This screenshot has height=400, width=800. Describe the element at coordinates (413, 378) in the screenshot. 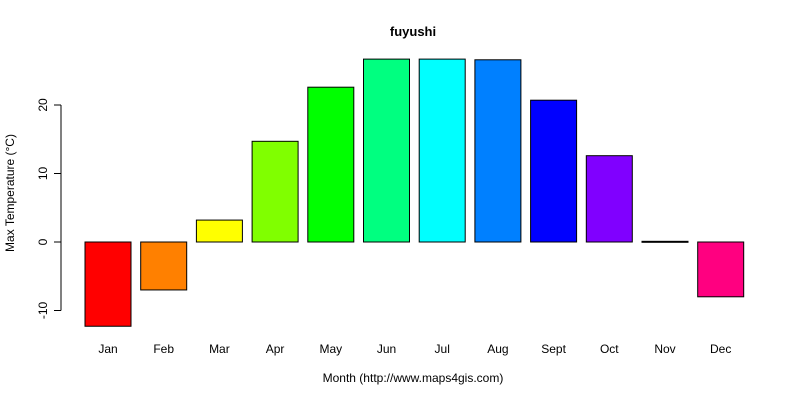

I see `x-axis-label: Month (http://www.maps4gis.com)` at that location.